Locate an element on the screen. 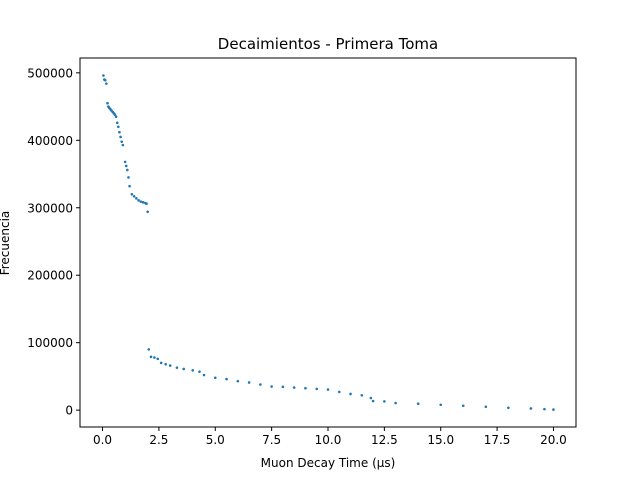 This screenshot has width=640, height=484. x-tick-label: 15.0 is located at coordinates (440, 440).